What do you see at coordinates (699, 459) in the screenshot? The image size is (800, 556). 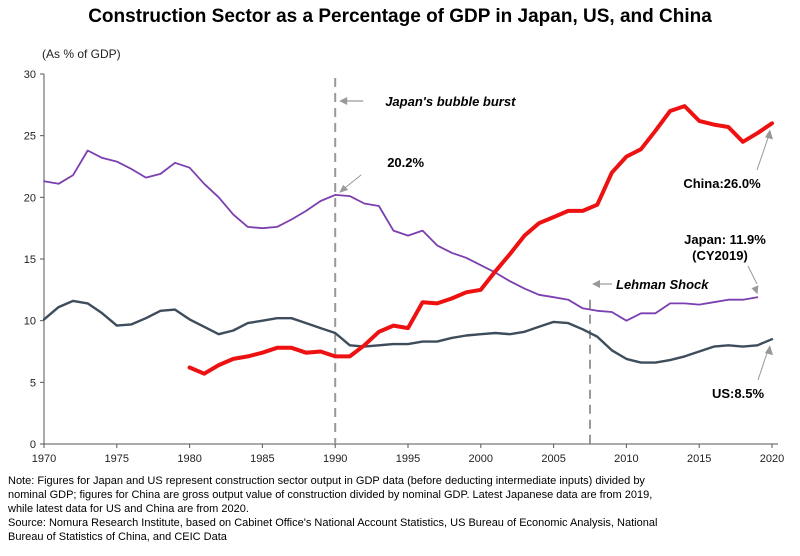 I see `x-tick-label: 2015` at bounding box center [699, 459].